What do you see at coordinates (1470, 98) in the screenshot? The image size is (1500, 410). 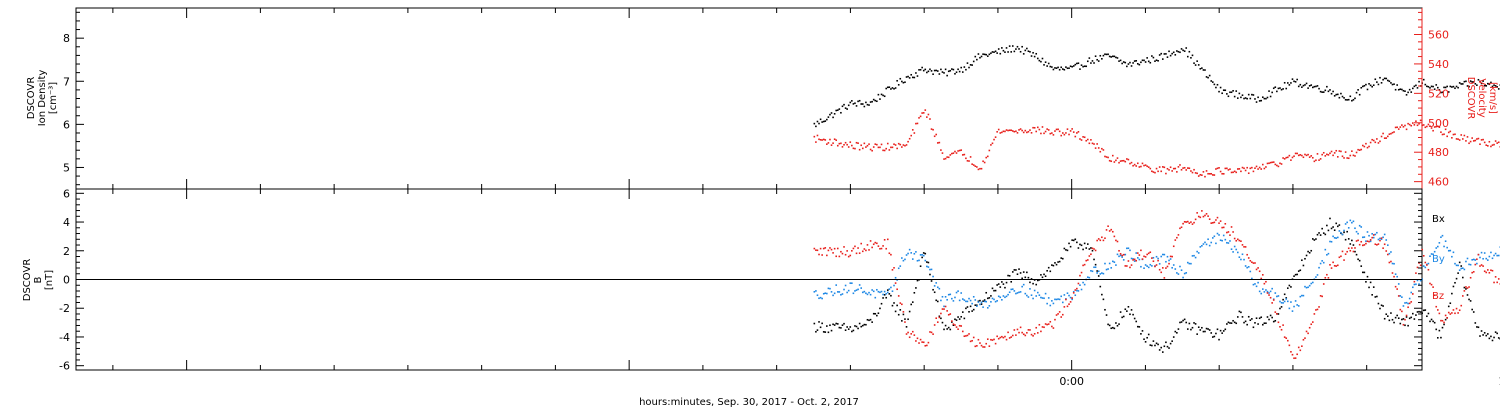 I see `top-right-axis-title-line1: DSCOVR` at bounding box center [1470, 98].